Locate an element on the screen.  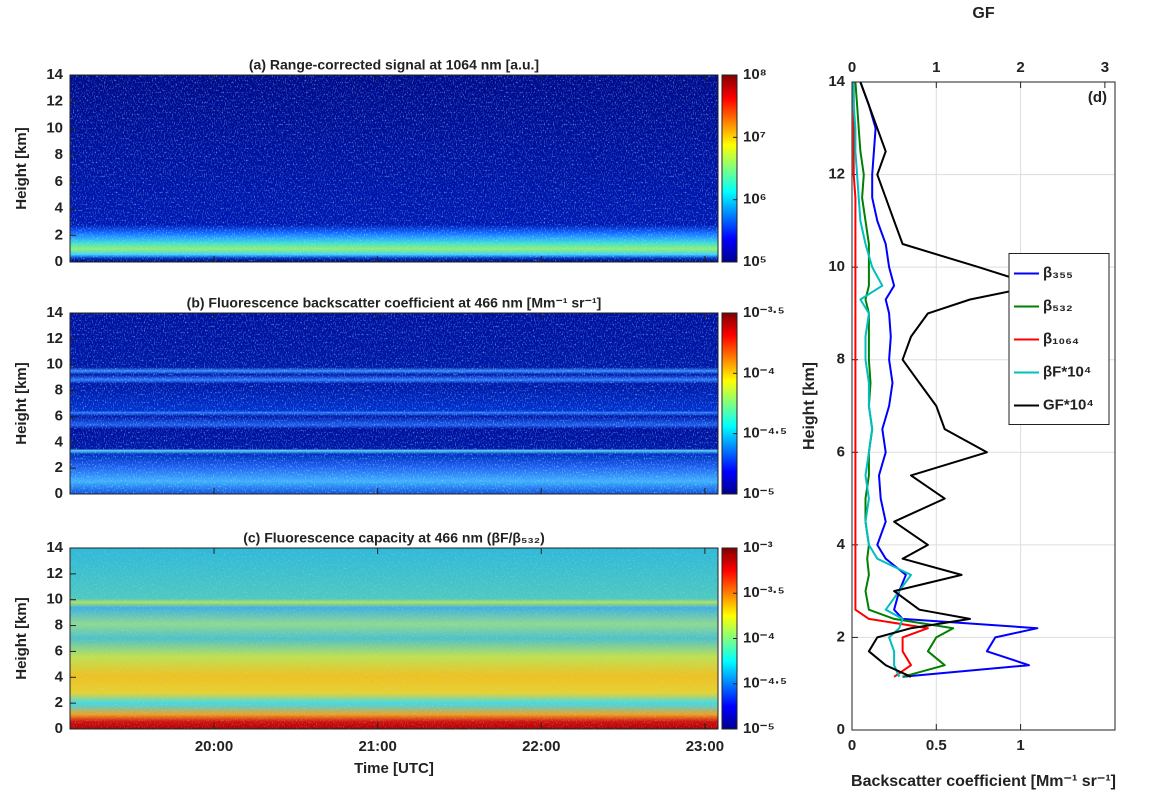
x-tick-label: 20:00 is located at coordinates (214, 746).